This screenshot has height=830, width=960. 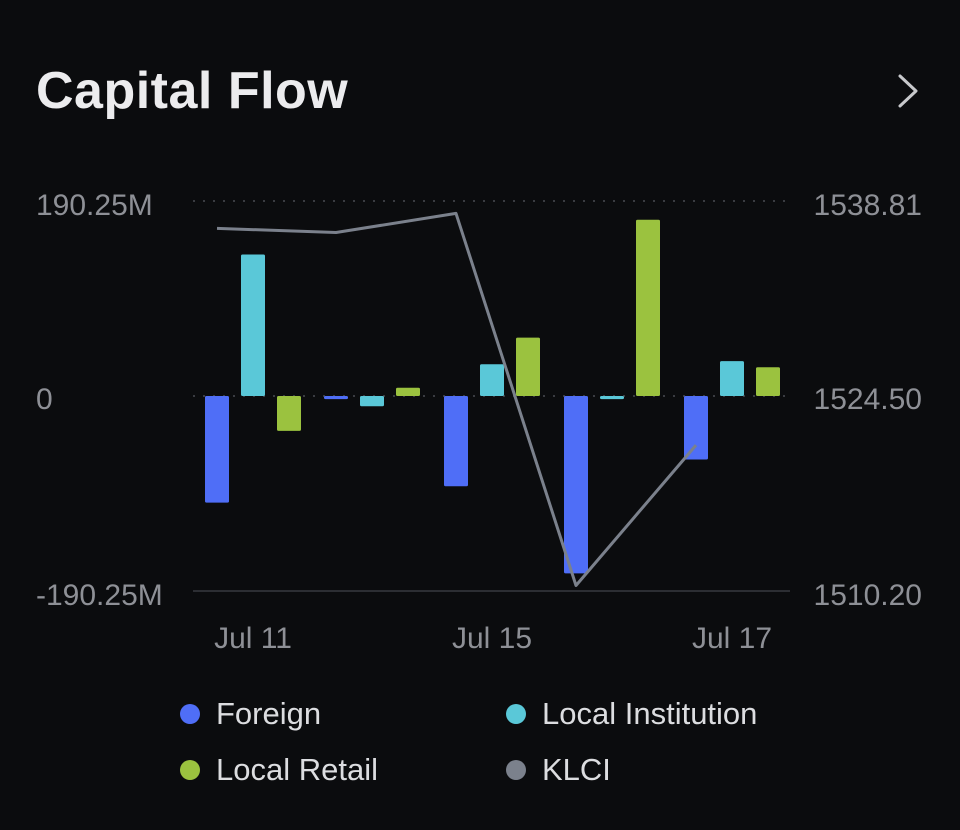 What do you see at coordinates (192, 91) in the screenshot?
I see `page-title: Capital Flow` at bounding box center [192, 91].